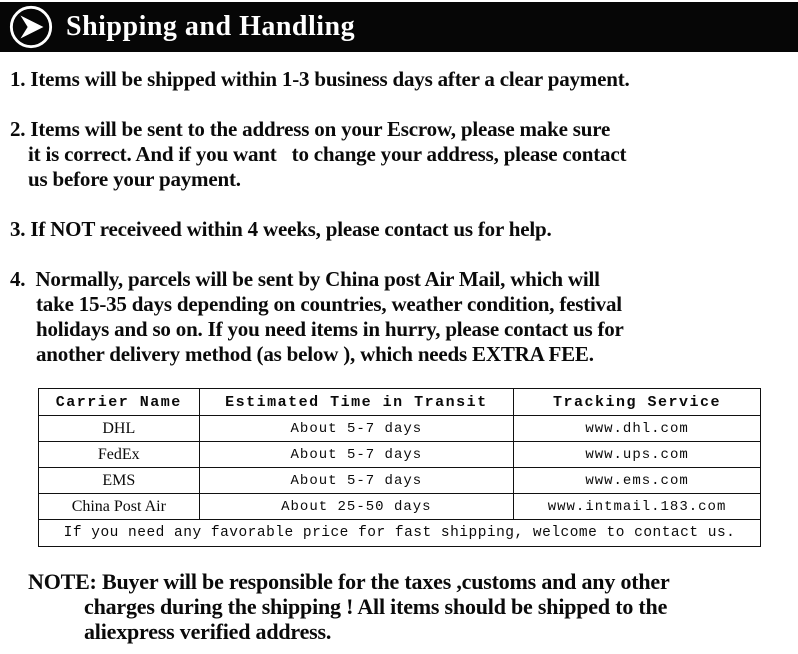 This screenshot has height=654, width=798. I want to click on table-row: EMS About 5-7 days www.ems.com, so click(399, 480).